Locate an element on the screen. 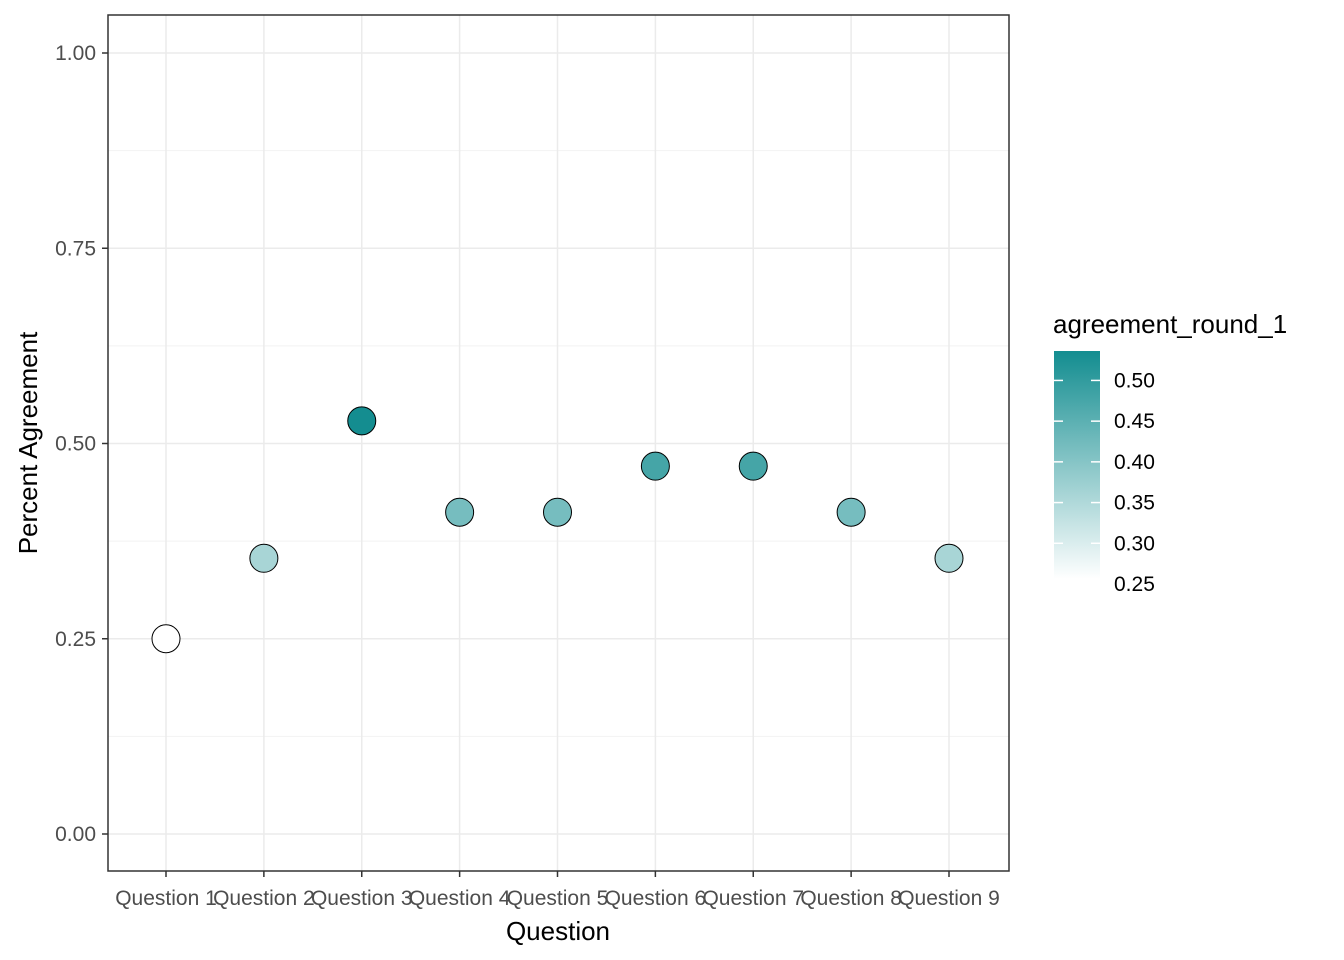 The width and height of the screenshot is (1344, 960). x-tick-label: Question 3 is located at coordinates (362, 898).